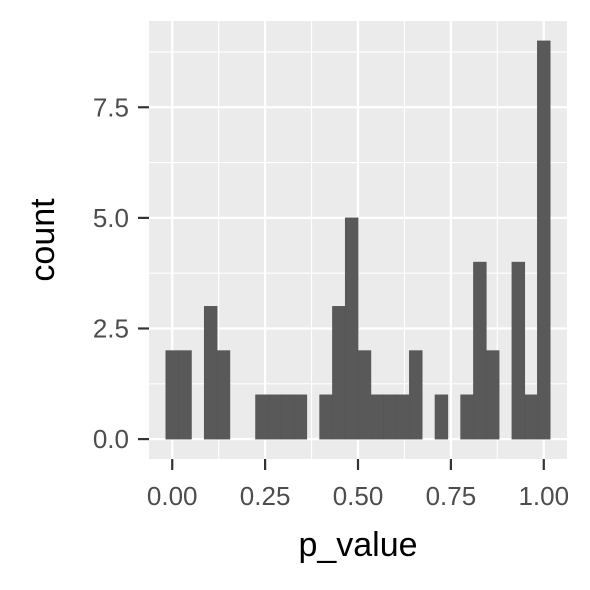 This screenshot has width=590, height=590. What do you see at coordinates (358, 496) in the screenshot?
I see `x-tick-label: 0.50` at bounding box center [358, 496].